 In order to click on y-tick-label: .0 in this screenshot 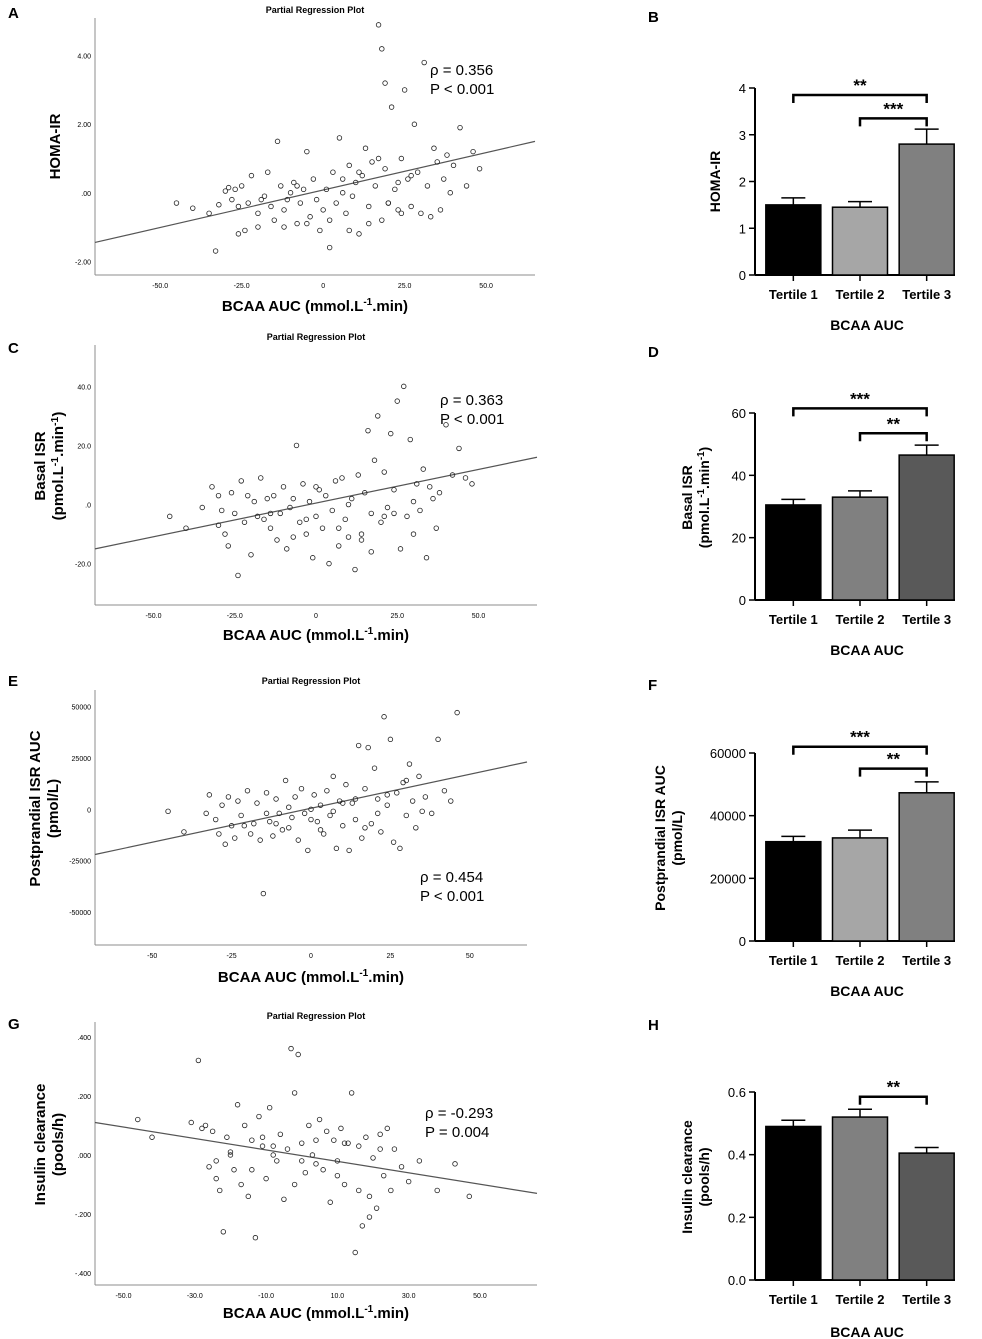, I will do `click(88, 506)`.